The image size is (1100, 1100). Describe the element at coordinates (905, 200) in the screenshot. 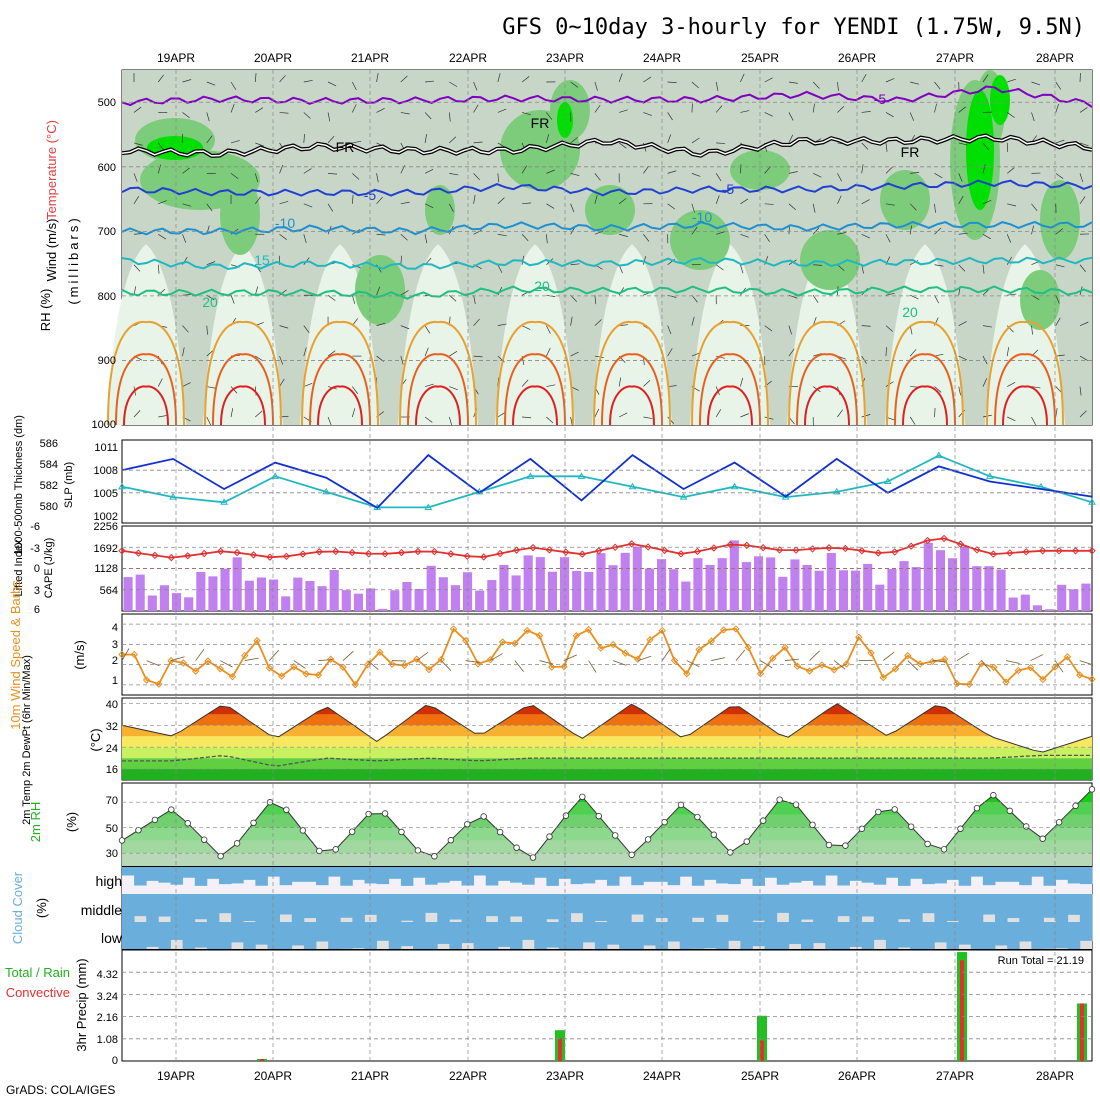

I see `rh-fill-mid` at that location.